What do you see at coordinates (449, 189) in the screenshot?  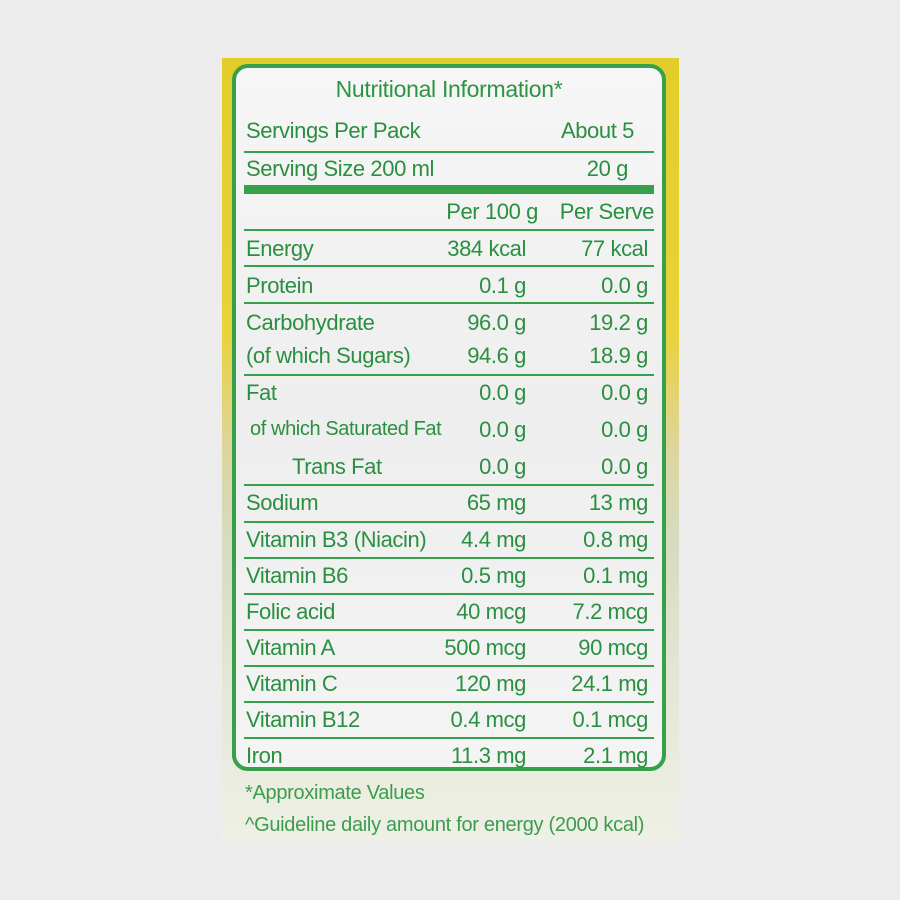 I see `thick-divider` at bounding box center [449, 189].